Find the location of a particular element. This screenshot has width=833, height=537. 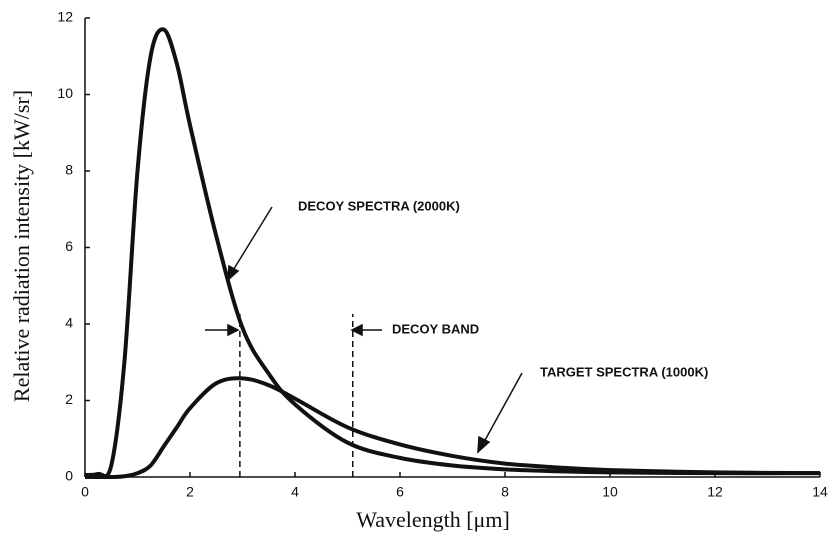

y-tick-label: 4 is located at coordinates (69, 323).